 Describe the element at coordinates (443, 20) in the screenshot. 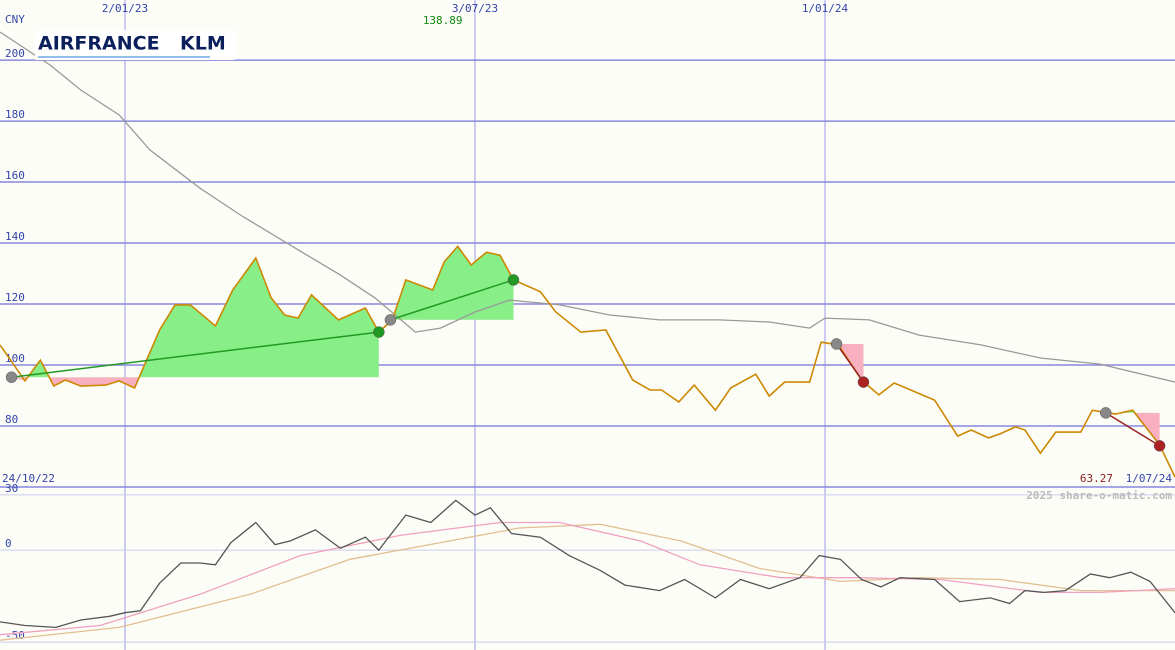

I see `annotation: 138.89` at that location.